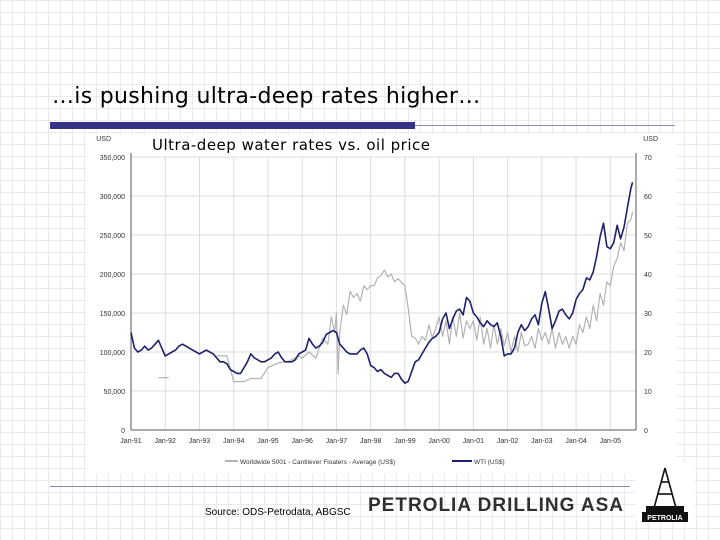 The image size is (720, 540). What do you see at coordinates (648, 158) in the screenshot?
I see `y-right-tick-label: 70` at bounding box center [648, 158].